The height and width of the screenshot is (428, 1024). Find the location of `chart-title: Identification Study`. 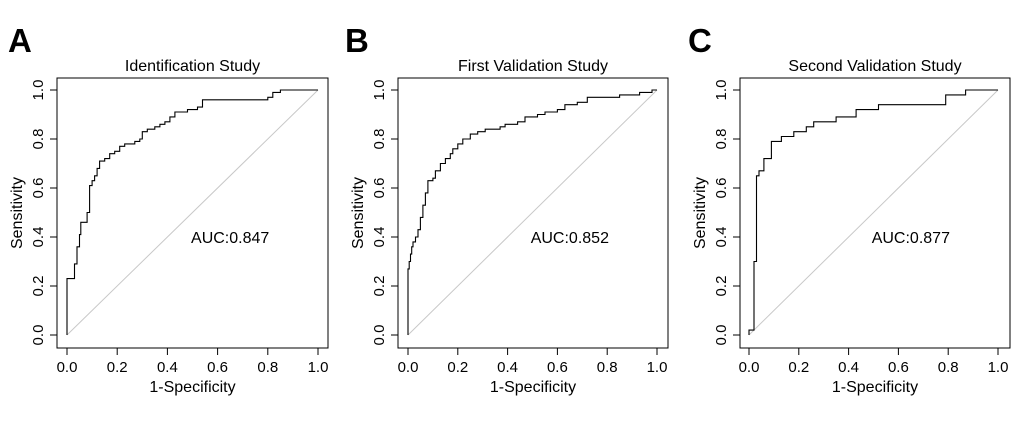

chart-title: Identification Study is located at coordinates (192, 66).